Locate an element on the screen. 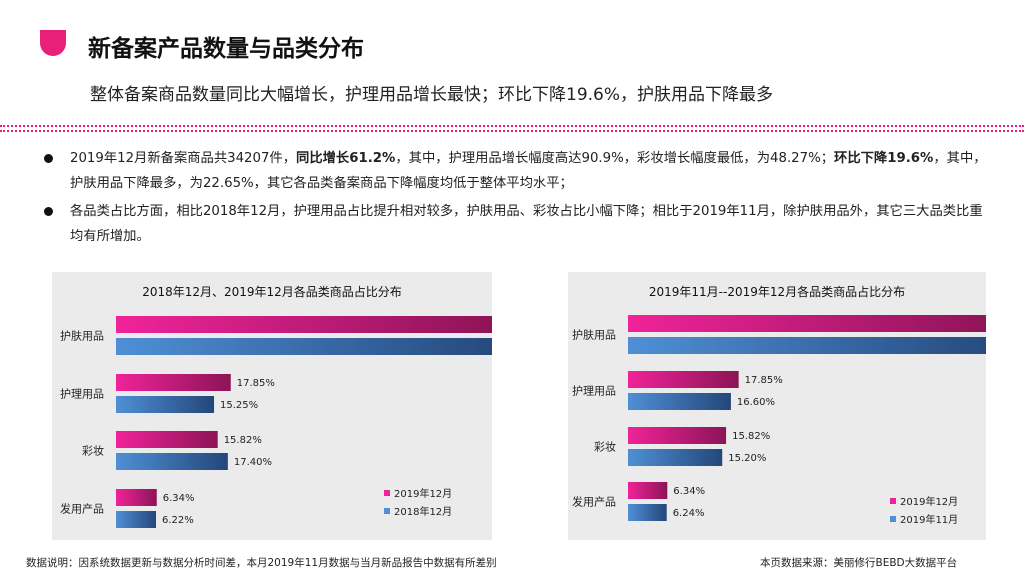 The width and height of the screenshot is (1024, 576). legend-label: 2019年11月 is located at coordinates (929, 519).